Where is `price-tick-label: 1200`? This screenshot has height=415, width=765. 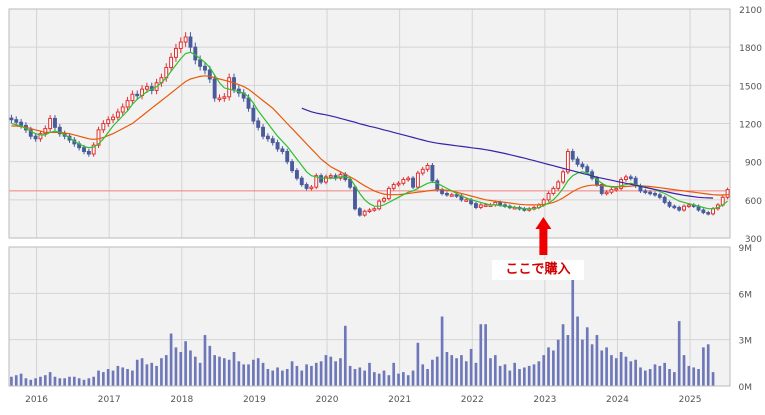
price-tick-label: 1200 is located at coordinates (750, 126).